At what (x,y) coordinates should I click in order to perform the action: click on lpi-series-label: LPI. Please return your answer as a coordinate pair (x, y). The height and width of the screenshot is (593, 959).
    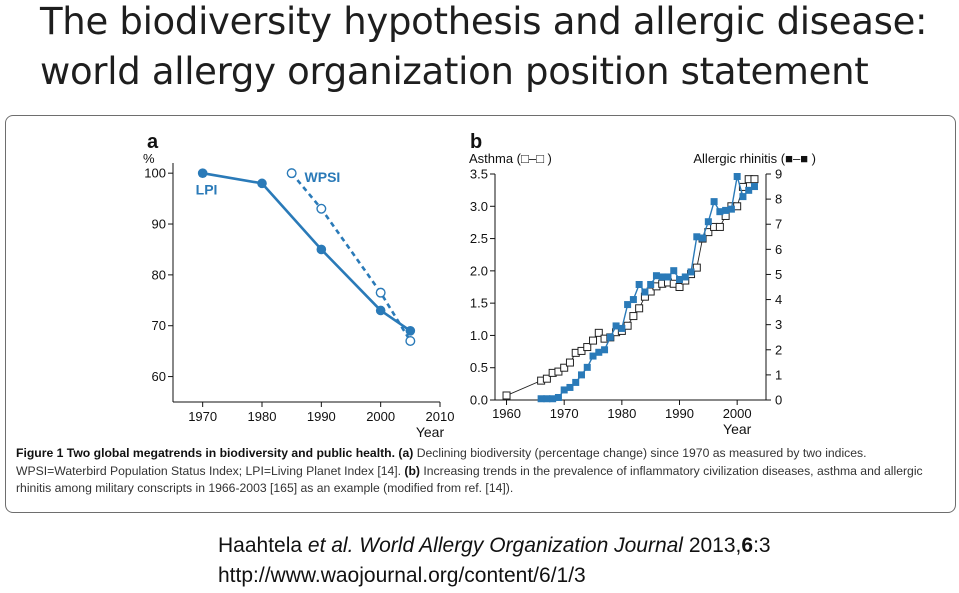
    Looking at the image, I should click on (207, 190).